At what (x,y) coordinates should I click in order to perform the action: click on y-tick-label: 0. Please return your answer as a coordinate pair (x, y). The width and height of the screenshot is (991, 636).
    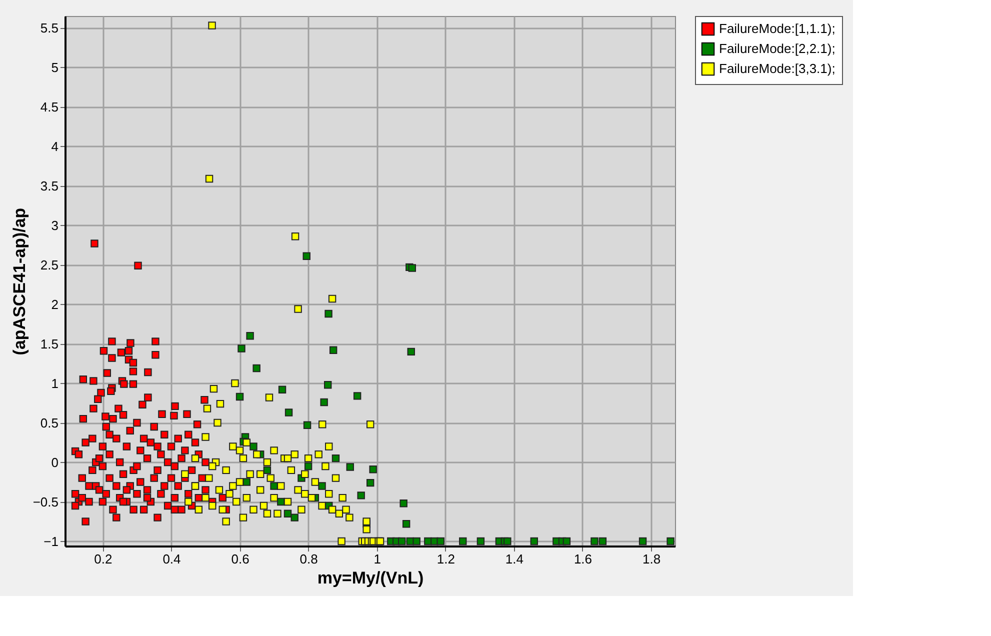
    Looking at the image, I should click on (54, 462).